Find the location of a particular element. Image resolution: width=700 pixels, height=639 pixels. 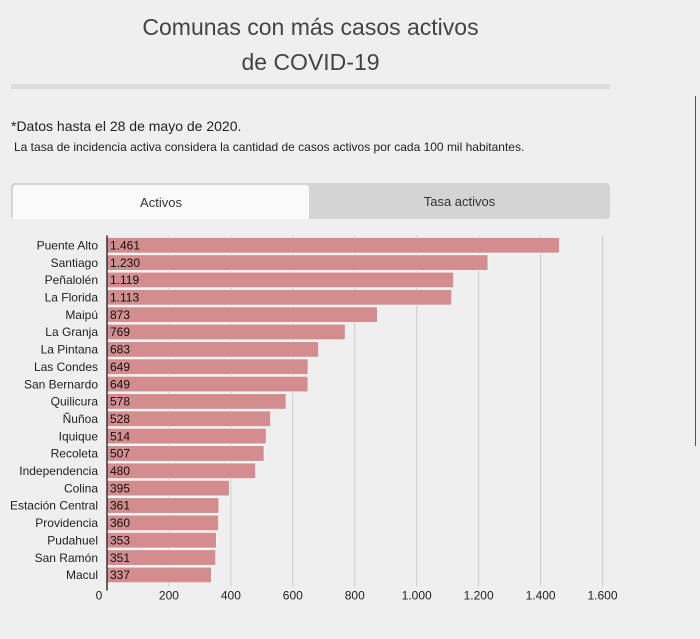

bar-value-label: 507 is located at coordinates (120, 454).